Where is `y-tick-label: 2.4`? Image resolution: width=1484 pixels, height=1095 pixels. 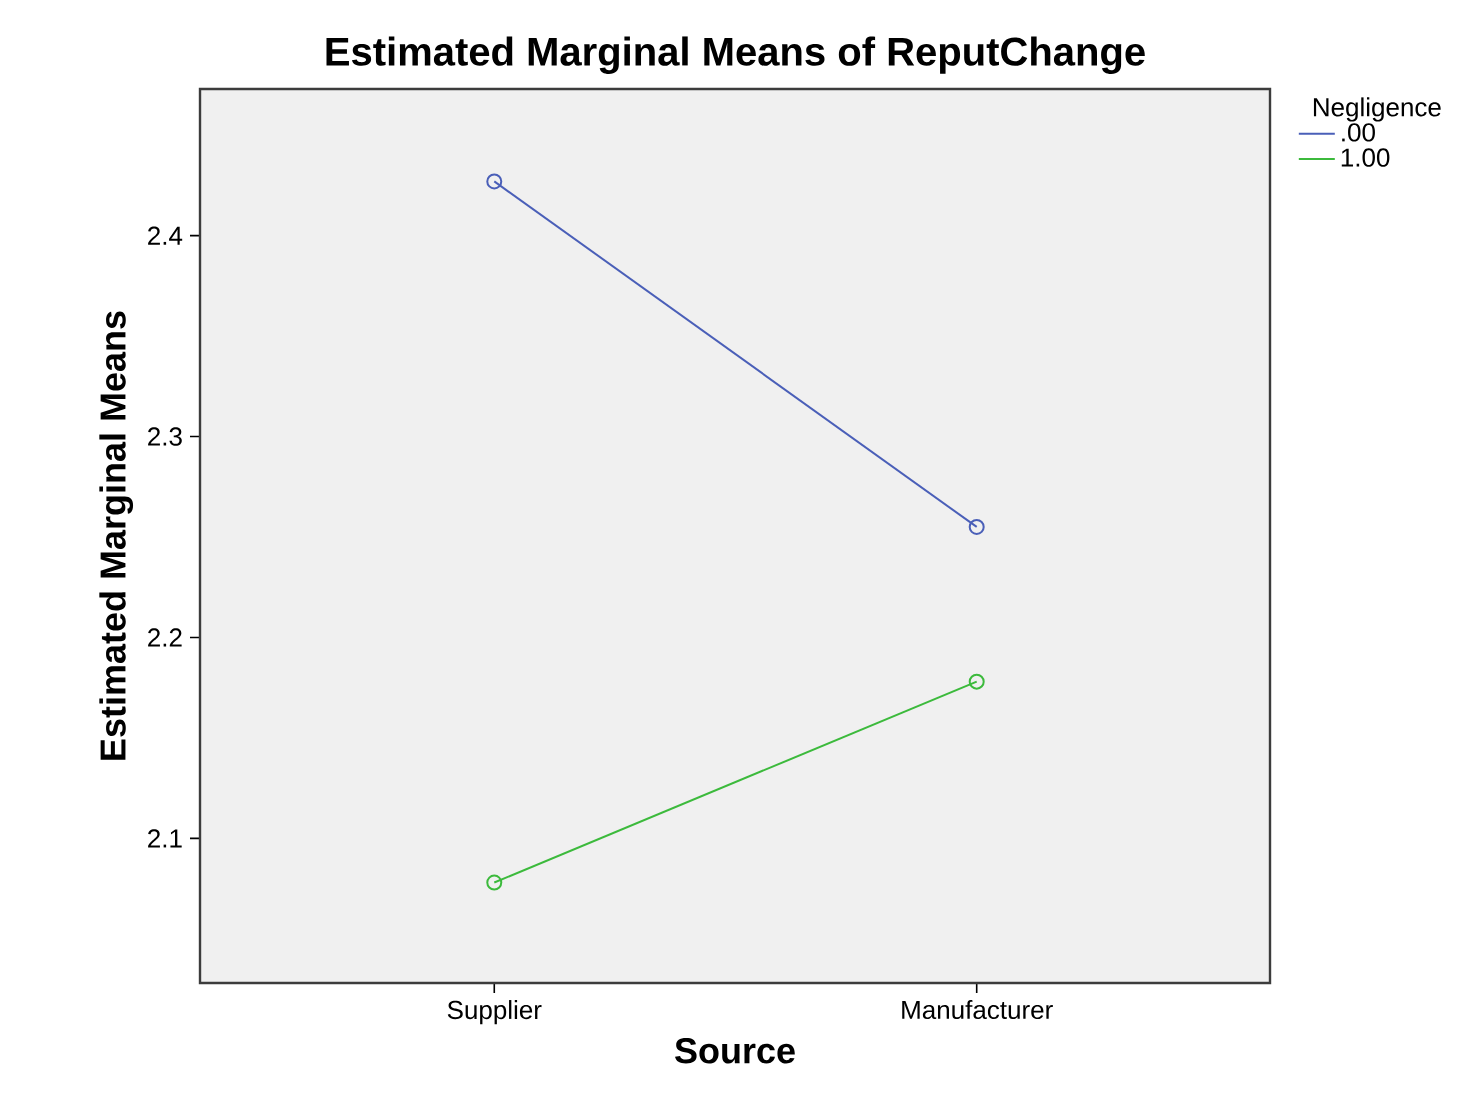
y-tick-label: 2.4 is located at coordinates (165, 235).